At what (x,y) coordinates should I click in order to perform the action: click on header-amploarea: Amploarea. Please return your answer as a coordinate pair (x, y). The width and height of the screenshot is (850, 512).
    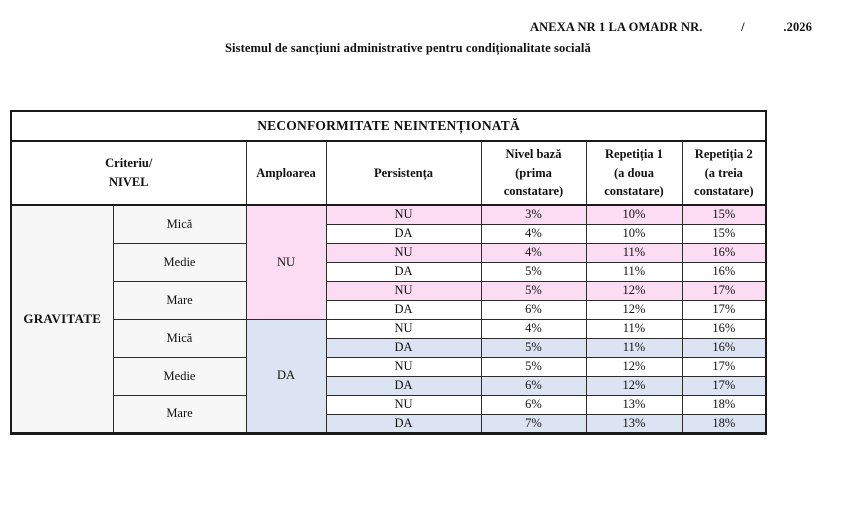
    Looking at the image, I should click on (286, 173).